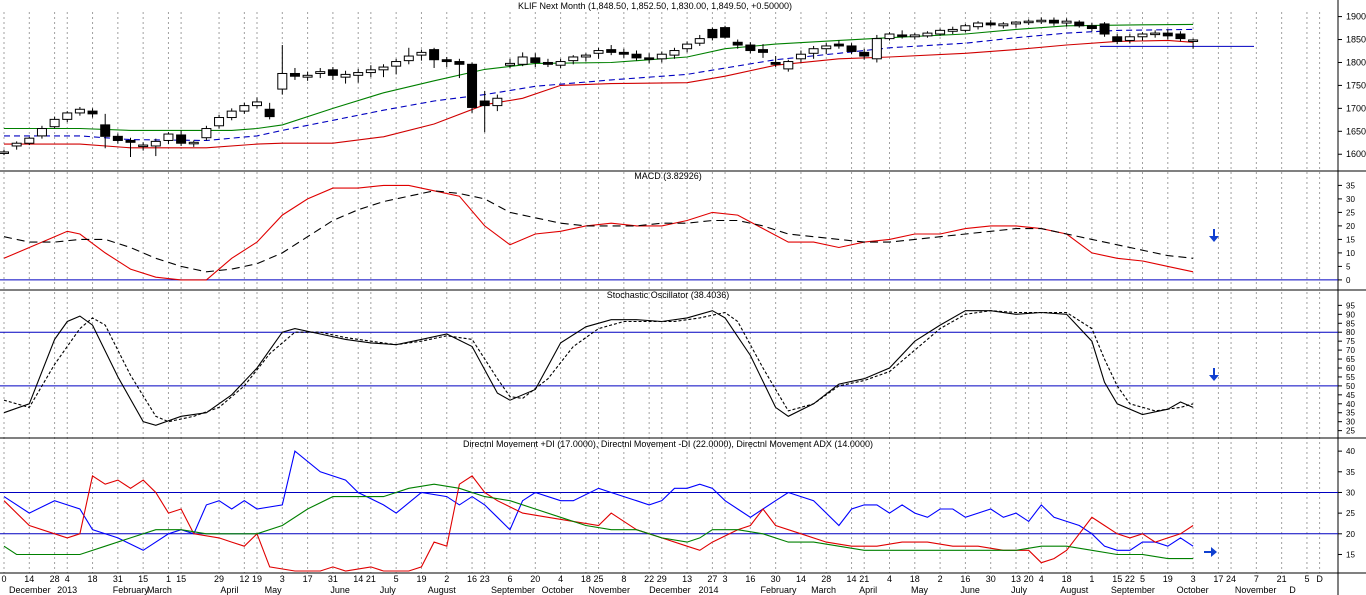 This screenshot has height=595, width=1366. Describe the element at coordinates (1019, 590) in the screenshot. I see `x-month-label: July` at that location.